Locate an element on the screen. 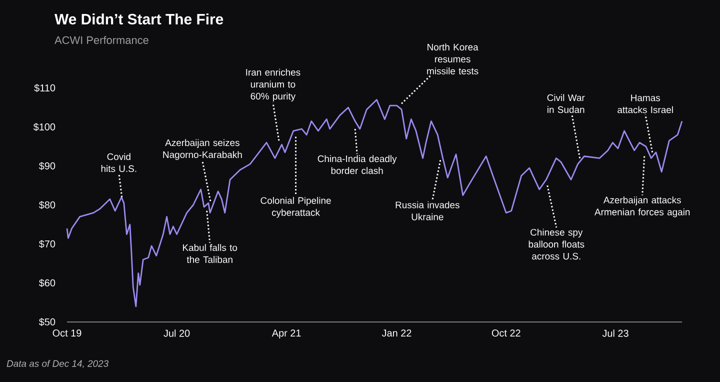  annotation: Chinese spy balloon floats across U.S. is located at coordinates (556, 244).